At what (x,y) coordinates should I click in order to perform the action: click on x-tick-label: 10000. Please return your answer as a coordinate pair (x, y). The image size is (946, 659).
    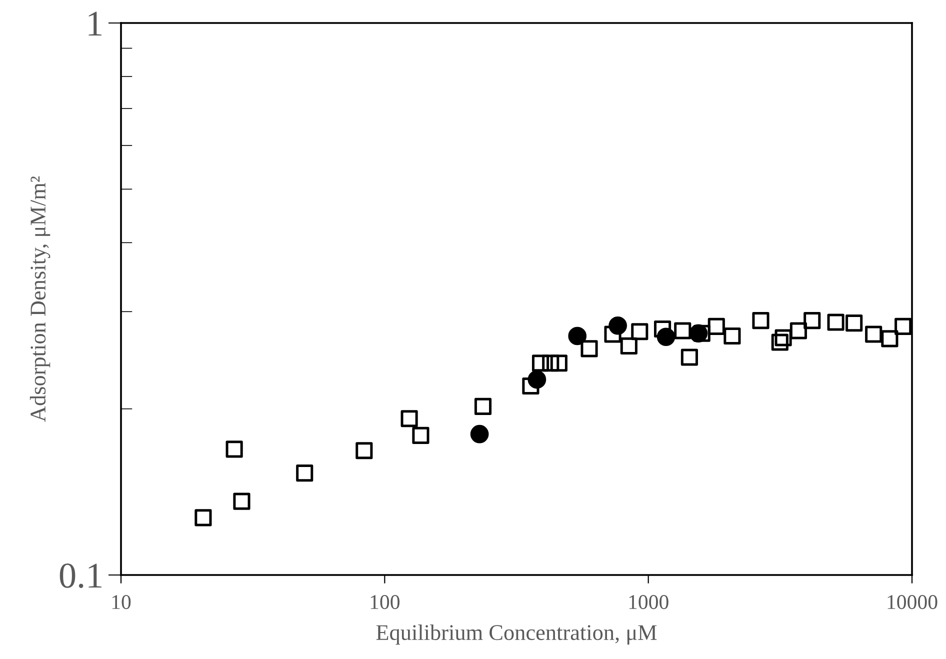
    Looking at the image, I should click on (913, 602).